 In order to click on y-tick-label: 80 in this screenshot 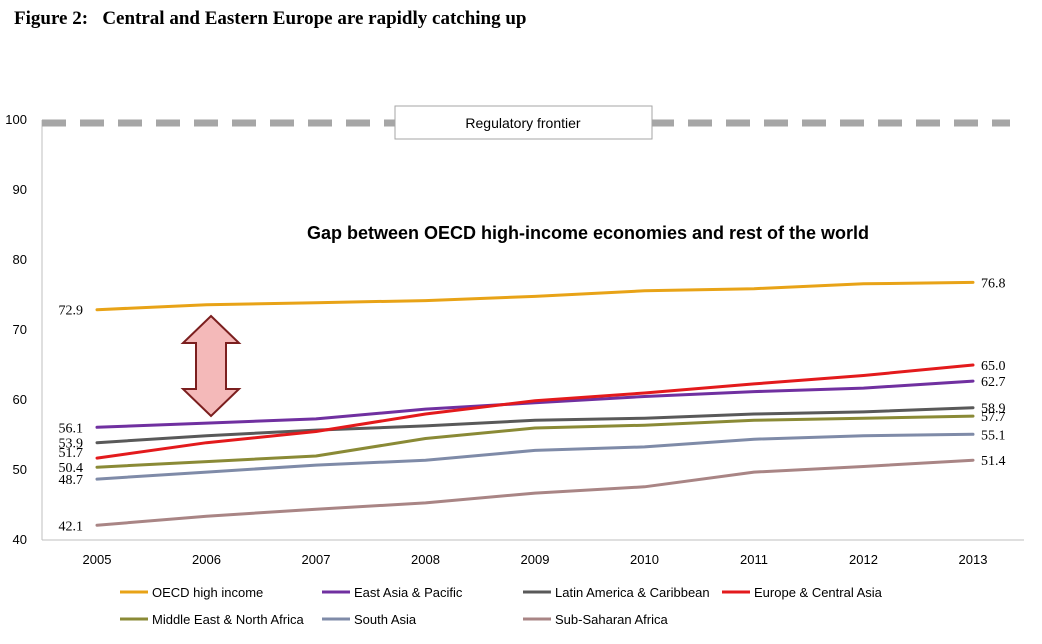, I will do `click(20, 259)`.